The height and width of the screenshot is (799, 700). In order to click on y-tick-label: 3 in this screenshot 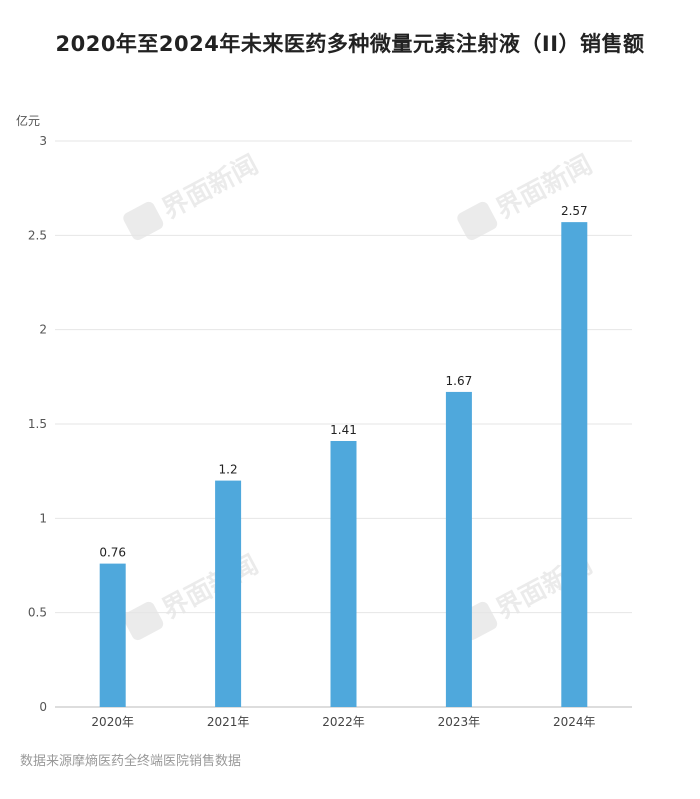, I will do `click(43, 141)`.